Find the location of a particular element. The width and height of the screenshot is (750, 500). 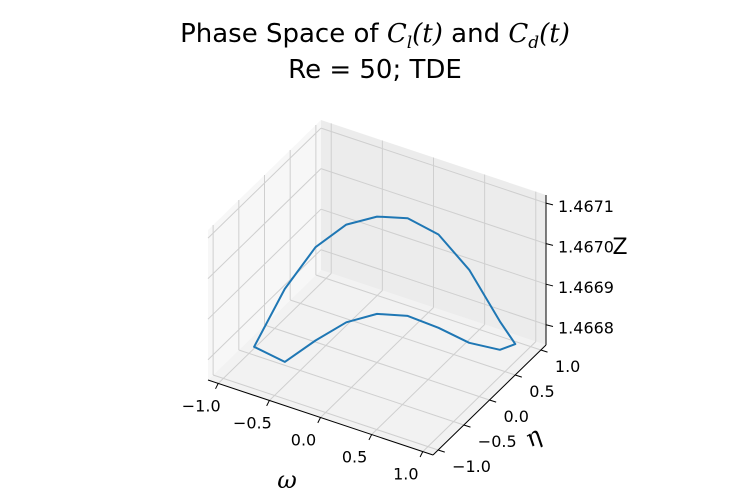

z-tick-label: 1.4670 is located at coordinates (586, 247).